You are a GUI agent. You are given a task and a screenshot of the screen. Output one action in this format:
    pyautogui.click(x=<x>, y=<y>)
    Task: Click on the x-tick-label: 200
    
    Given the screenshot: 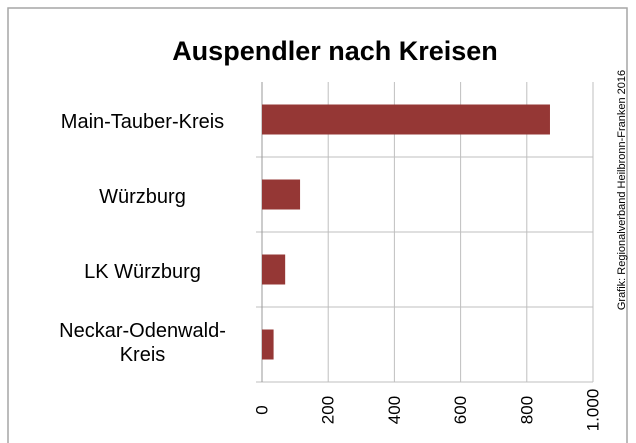 What is the action you would take?
    pyautogui.click(x=328, y=410)
    